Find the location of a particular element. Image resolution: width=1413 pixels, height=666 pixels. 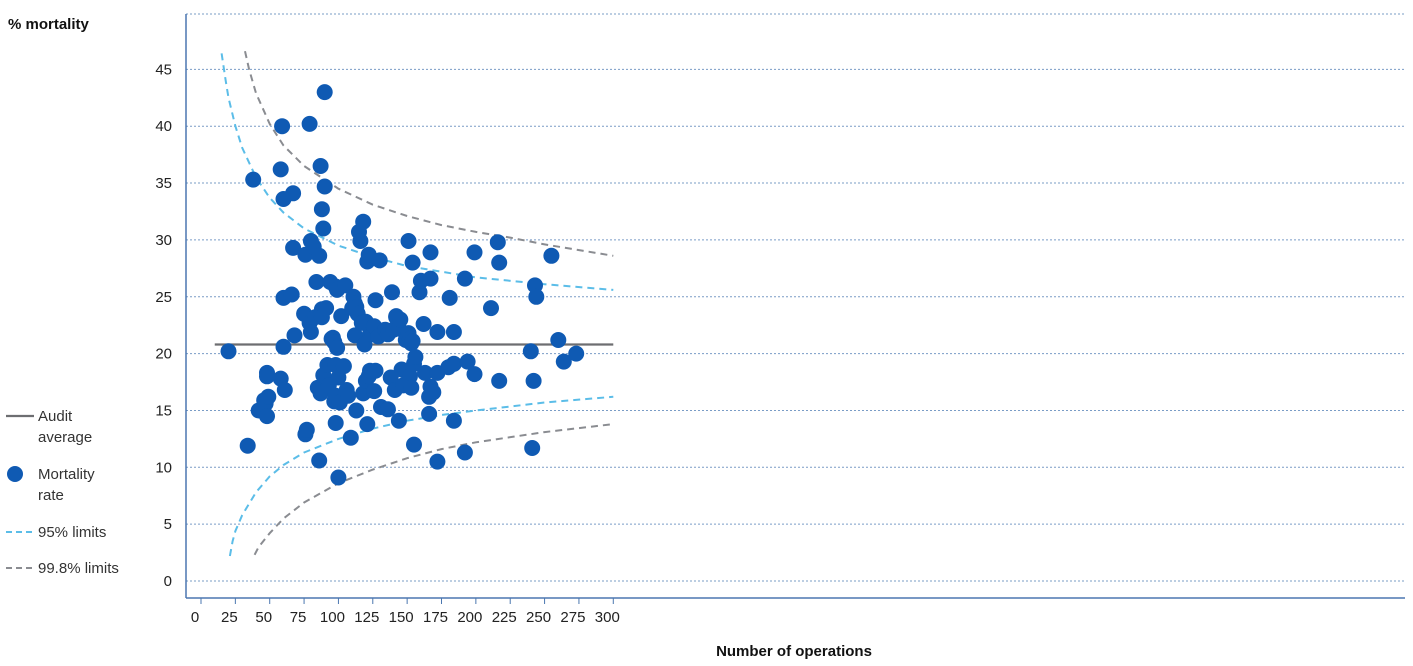

x-tick-label-75: 75 is located at coordinates (298, 617).